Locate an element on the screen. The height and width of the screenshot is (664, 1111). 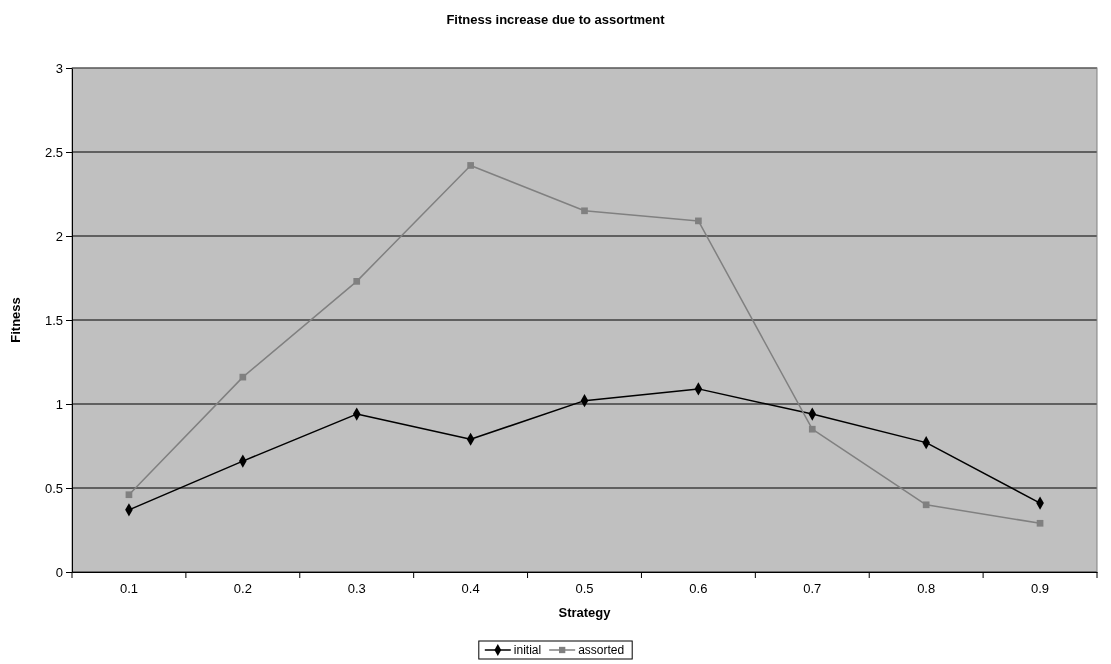
y-tick-label: 0 is located at coordinates (59, 572).